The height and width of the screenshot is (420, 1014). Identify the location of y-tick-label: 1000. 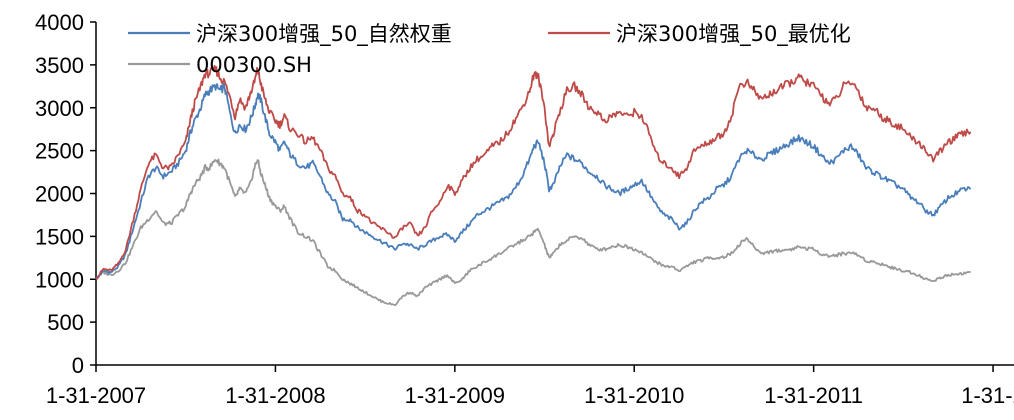
(59, 279).